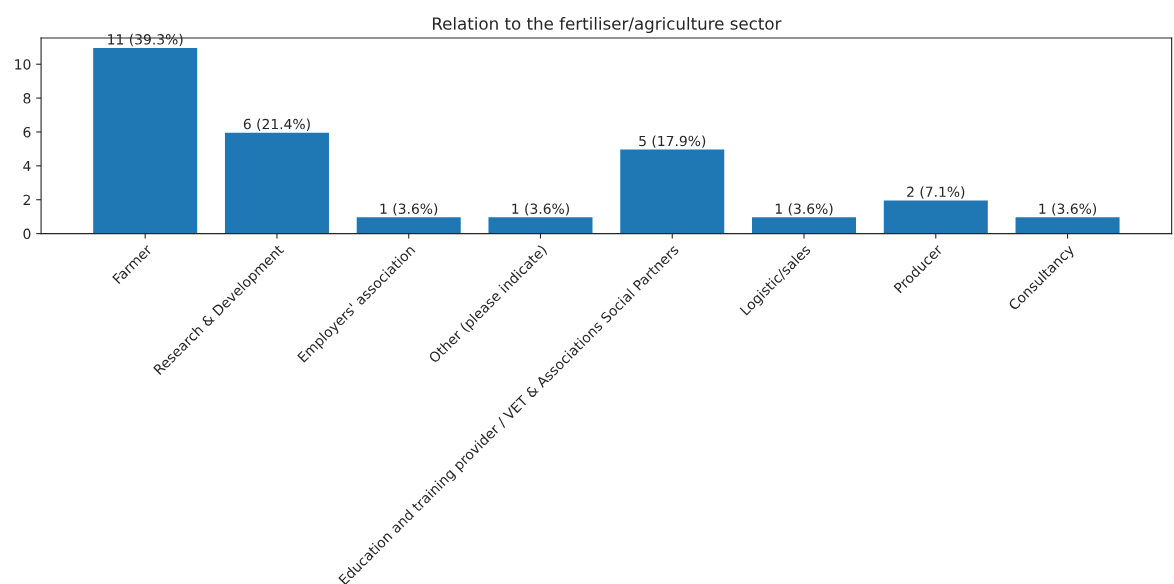  Describe the element at coordinates (26, 199) in the screenshot. I see `y-tick-label: 2` at that location.